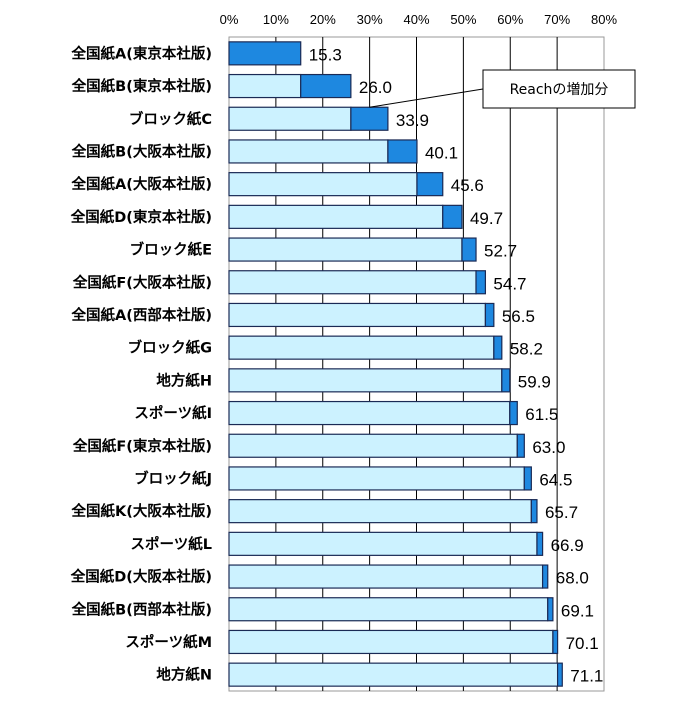  I want to click on x-tick-label: 50%, so click(463, 19).